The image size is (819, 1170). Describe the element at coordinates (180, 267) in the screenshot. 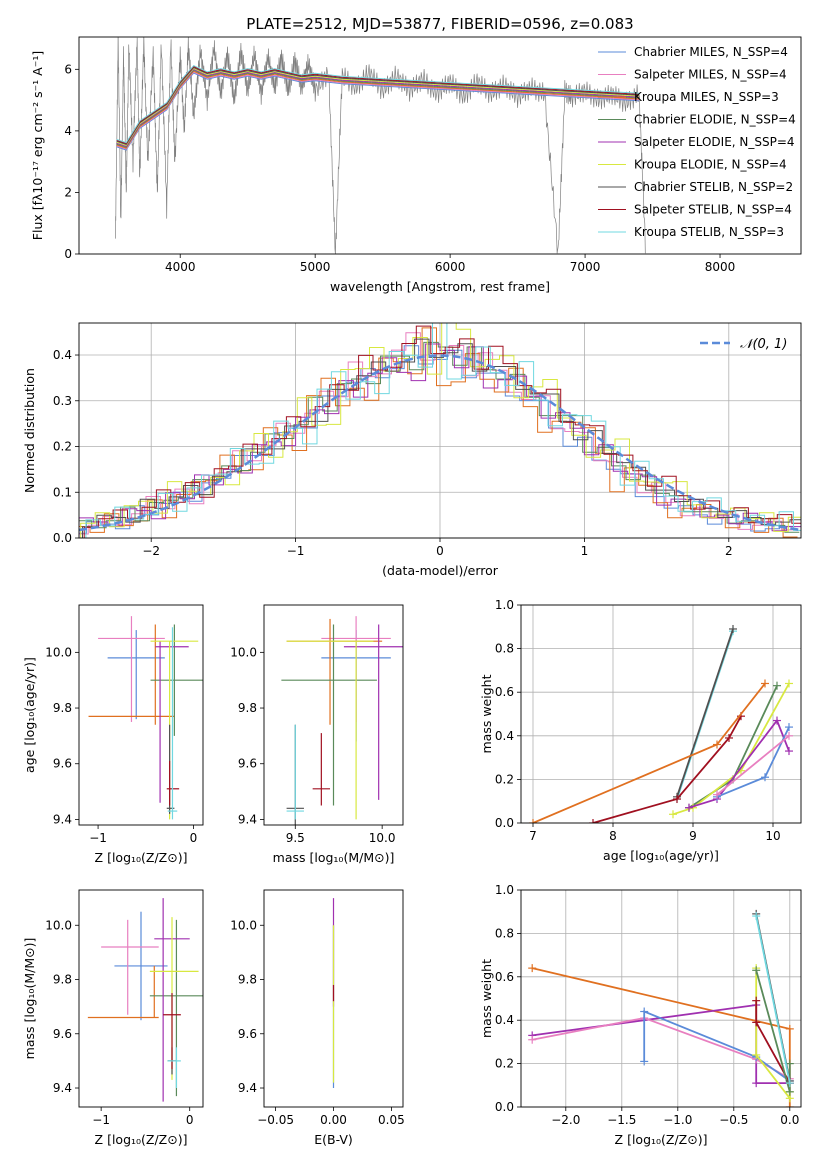

I see `x-tick-label: 4000` at that location.